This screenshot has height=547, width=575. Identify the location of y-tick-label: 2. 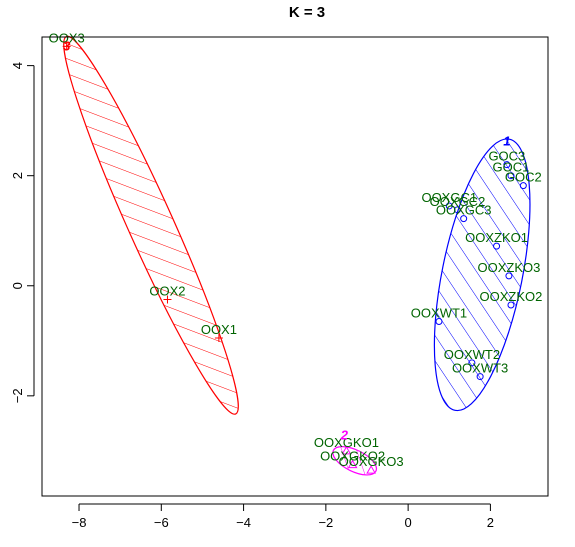
(17, 175).